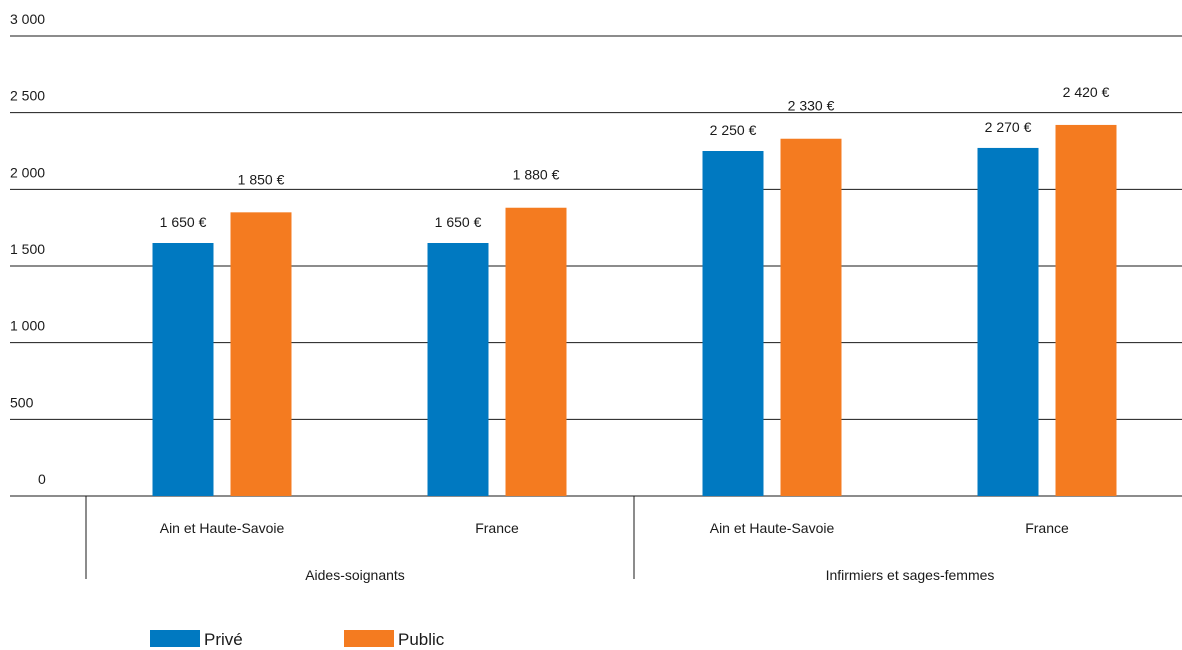  What do you see at coordinates (733, 130) in the screenshot?
I see `data-label: 2 250 €` at bounding box center [733, 130].